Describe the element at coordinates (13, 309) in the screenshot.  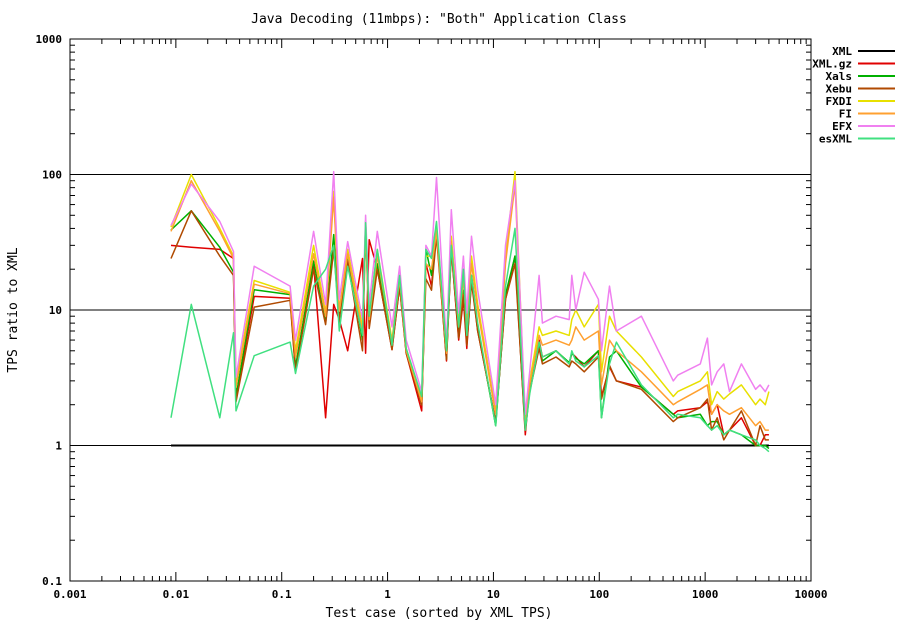
I see `y-axis-label: TPS ratio to XML` at that location.